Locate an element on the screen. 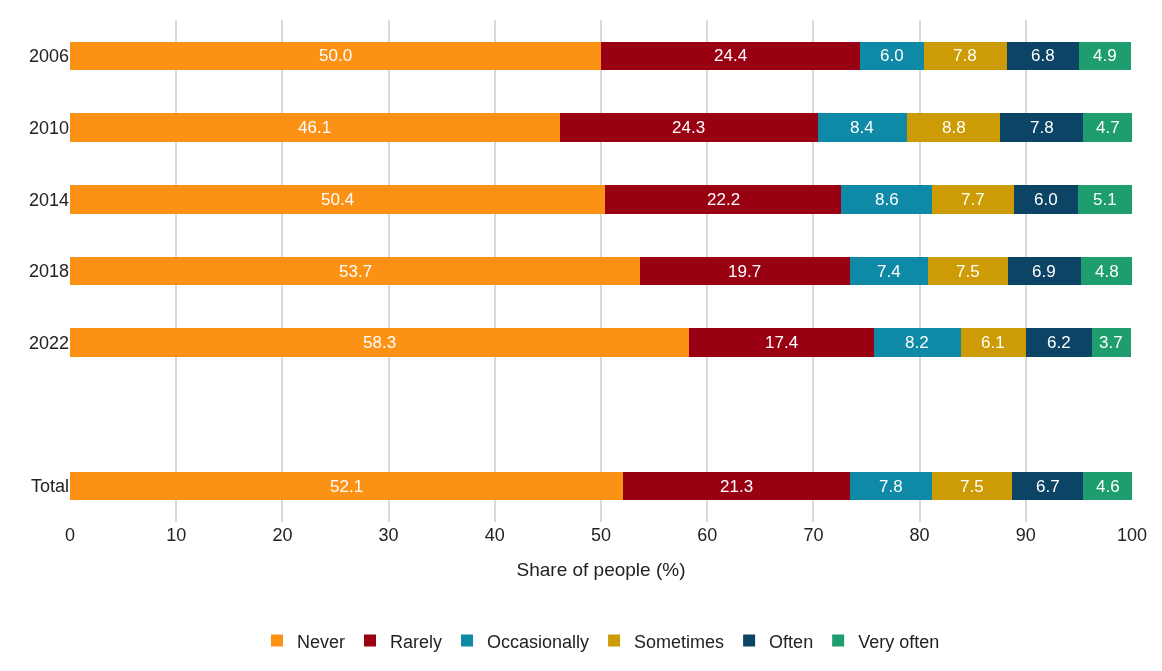  data-label: 24.3 is located at coordinates (689, 127).